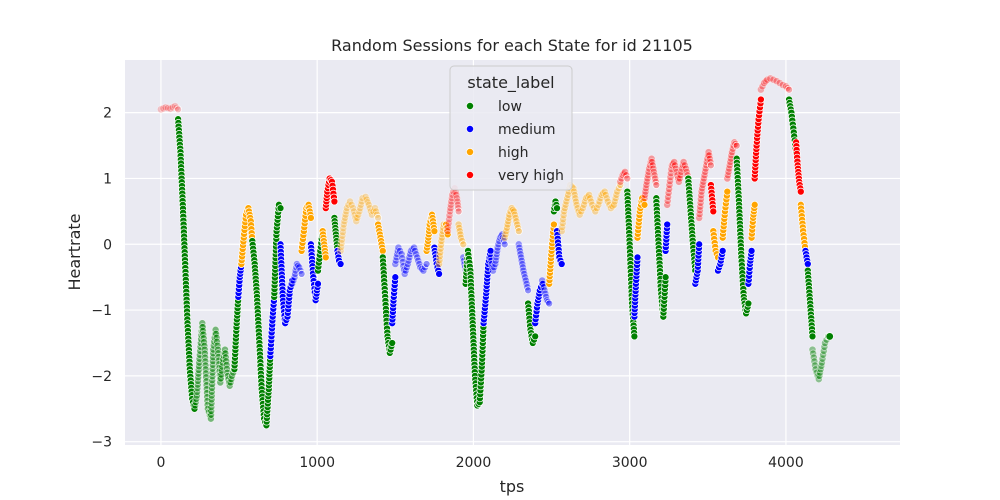  What do you see at coordinates (829, 336) in the screenshot?
I see `data-point-end` at bounding box center [829, 336].